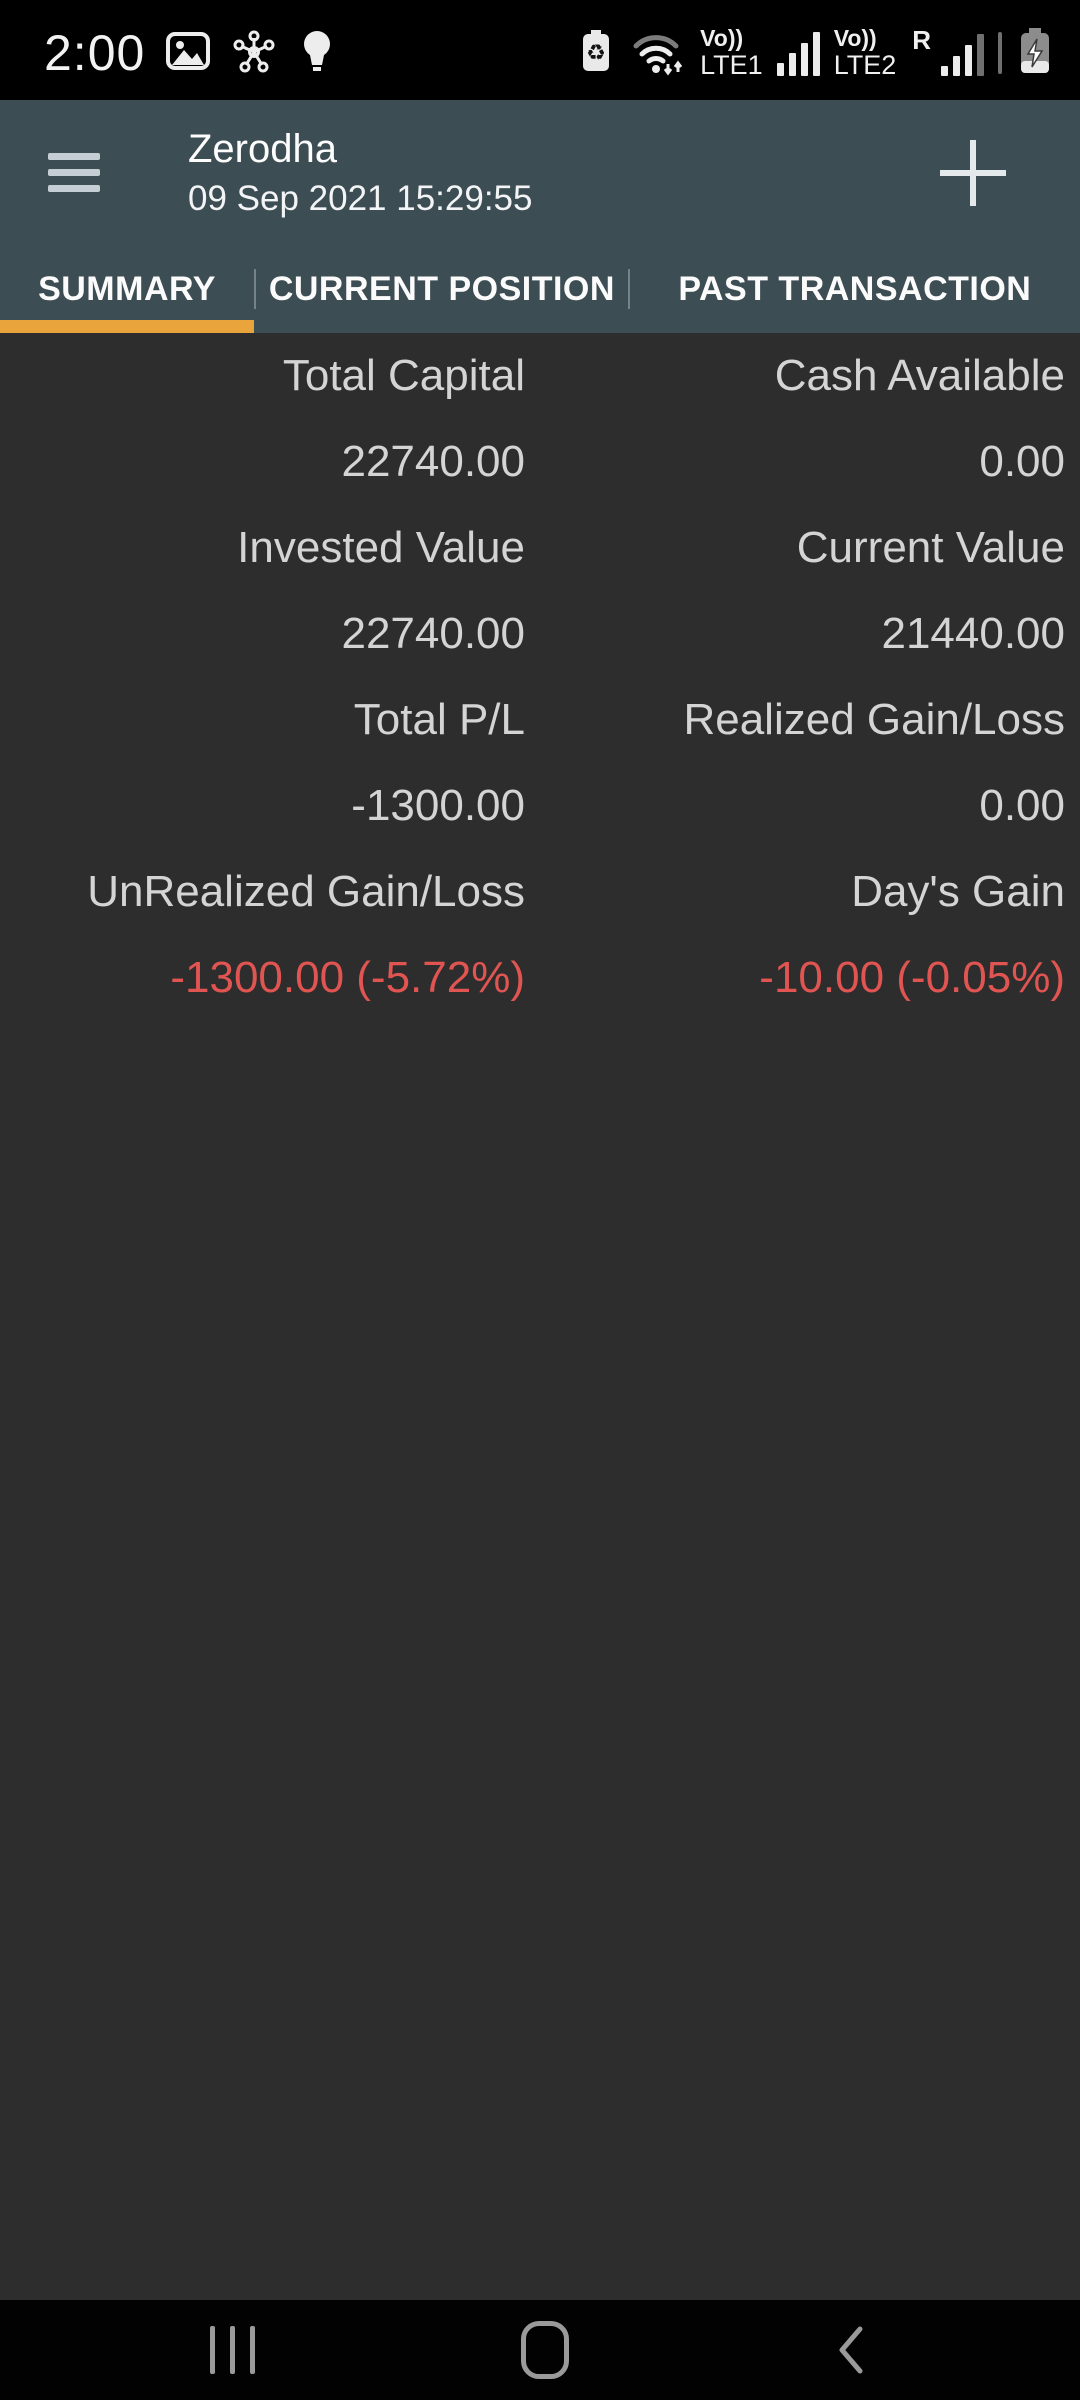 The image size is (1080, 2400). What do you see at coordinates (1022, 805) in the screenshot?
I see `value-realized-gain-loss: 0.00` at bounding box center [1022, 805].